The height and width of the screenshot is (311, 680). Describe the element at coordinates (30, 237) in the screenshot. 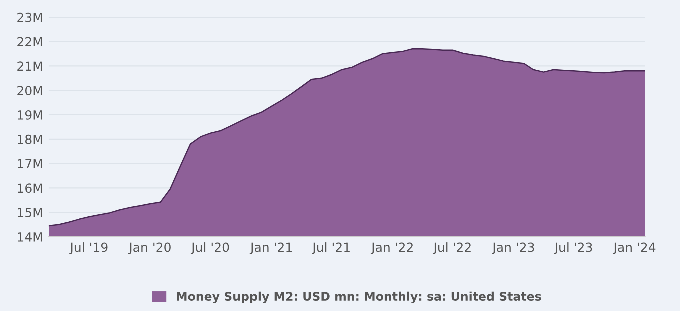

I see `y-tick-label: 14M` at that location.